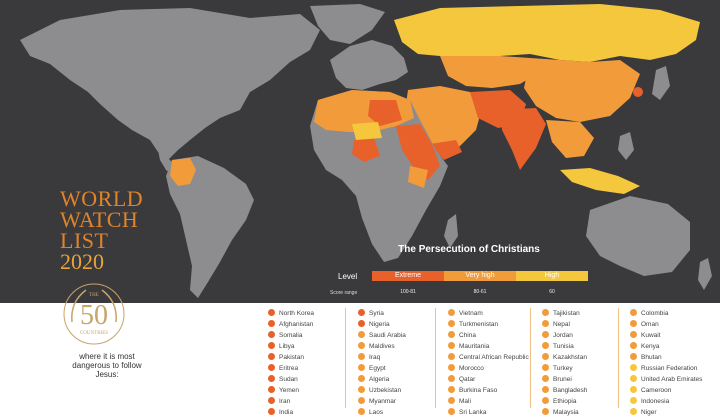  I want to click on legend-very-high-label: Very high, so click(480, 275).